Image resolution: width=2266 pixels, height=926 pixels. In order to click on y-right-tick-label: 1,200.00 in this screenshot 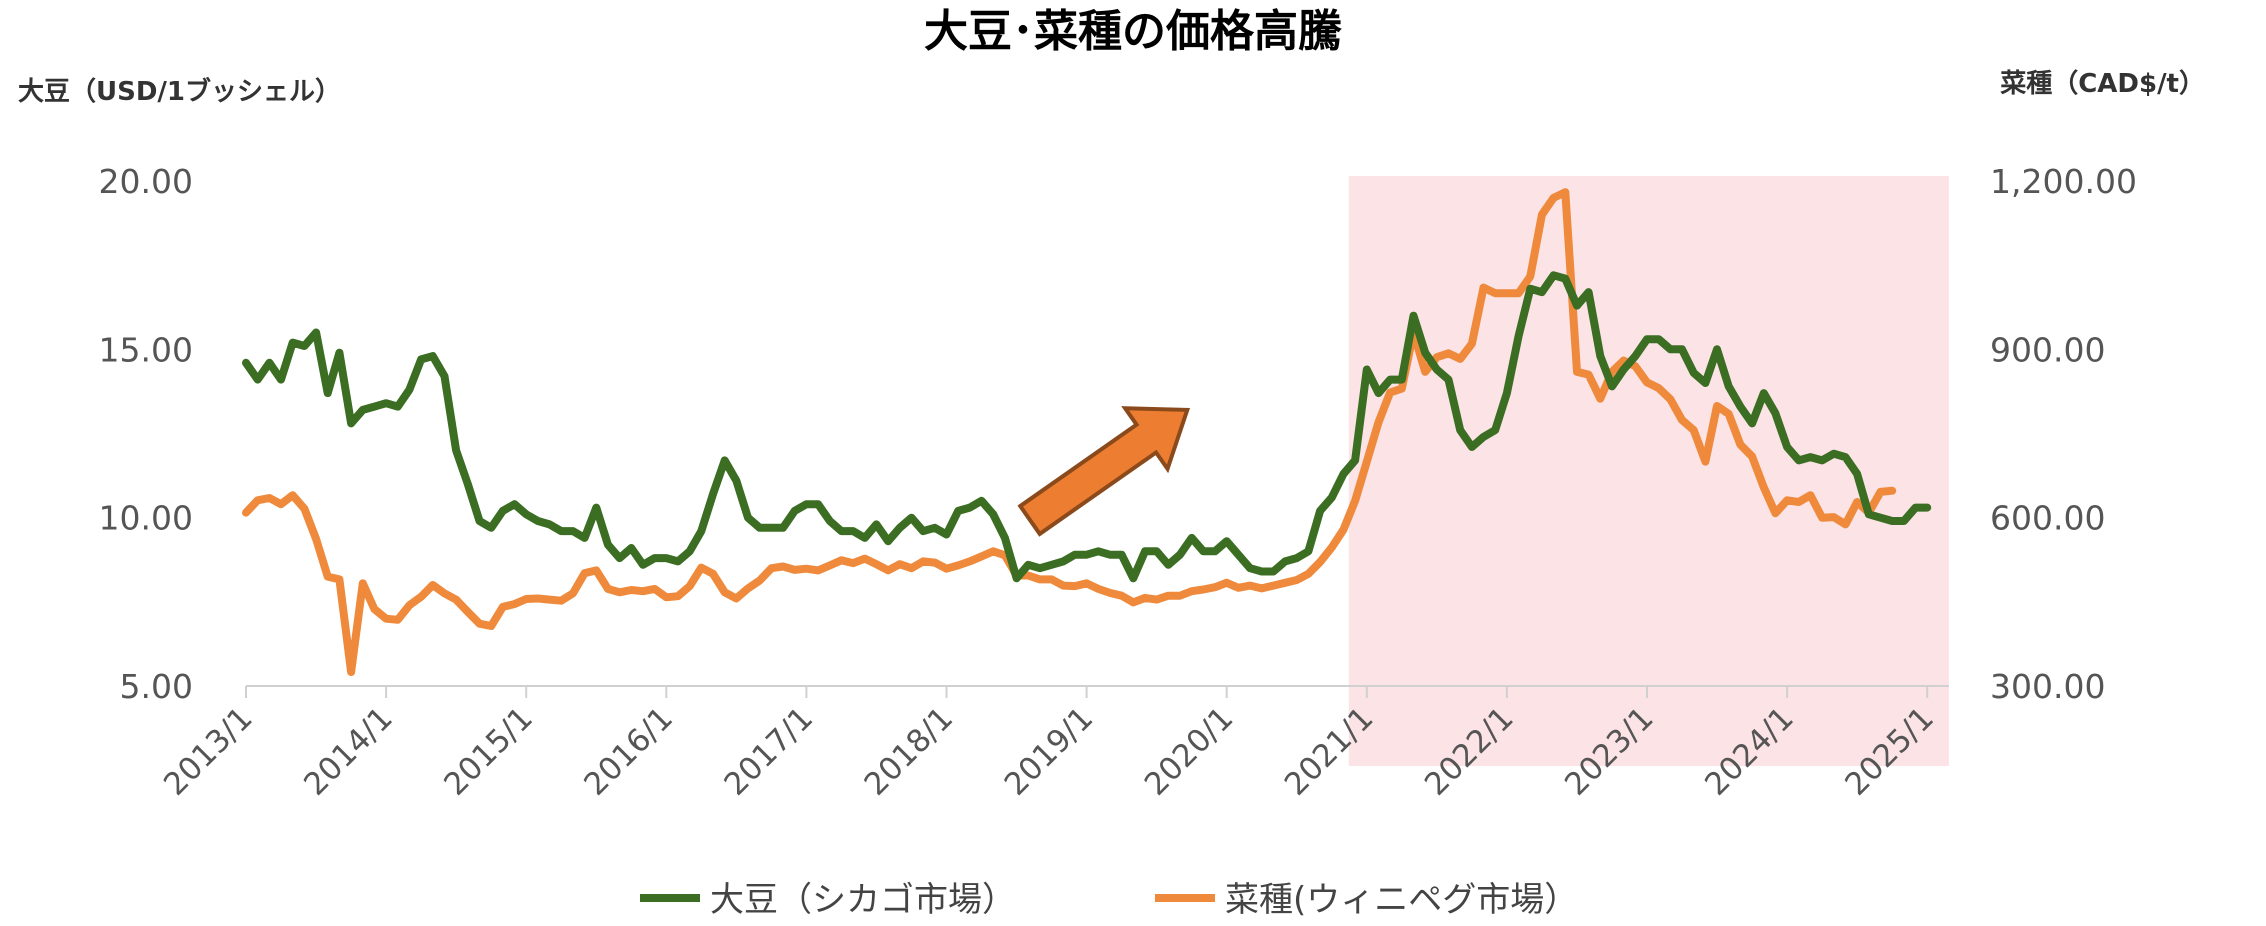, I will do `click(2063, 181)`.